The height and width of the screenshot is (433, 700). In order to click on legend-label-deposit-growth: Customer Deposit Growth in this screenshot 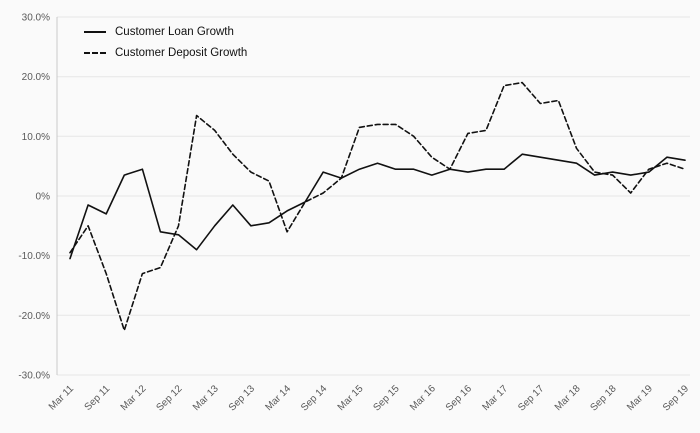, I will do `click(181, 53)`.